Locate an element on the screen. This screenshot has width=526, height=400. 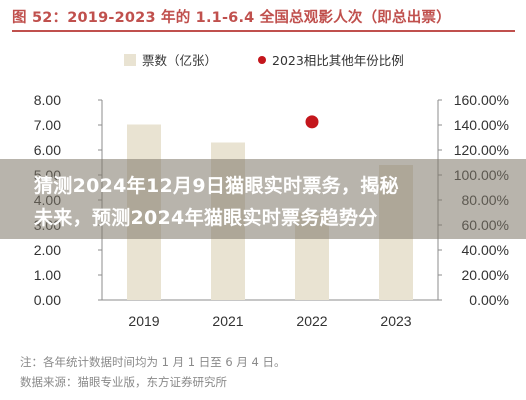
x-tick-label: 2022 is located at coordinates (311, 321).